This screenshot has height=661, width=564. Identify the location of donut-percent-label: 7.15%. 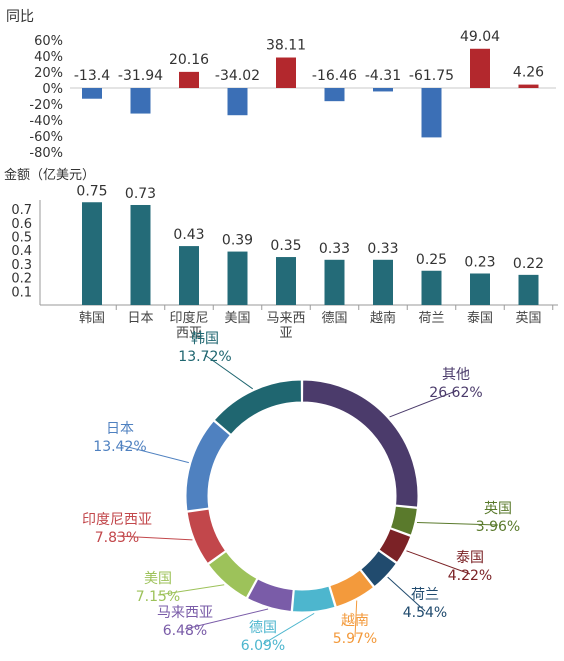
(158, 597).